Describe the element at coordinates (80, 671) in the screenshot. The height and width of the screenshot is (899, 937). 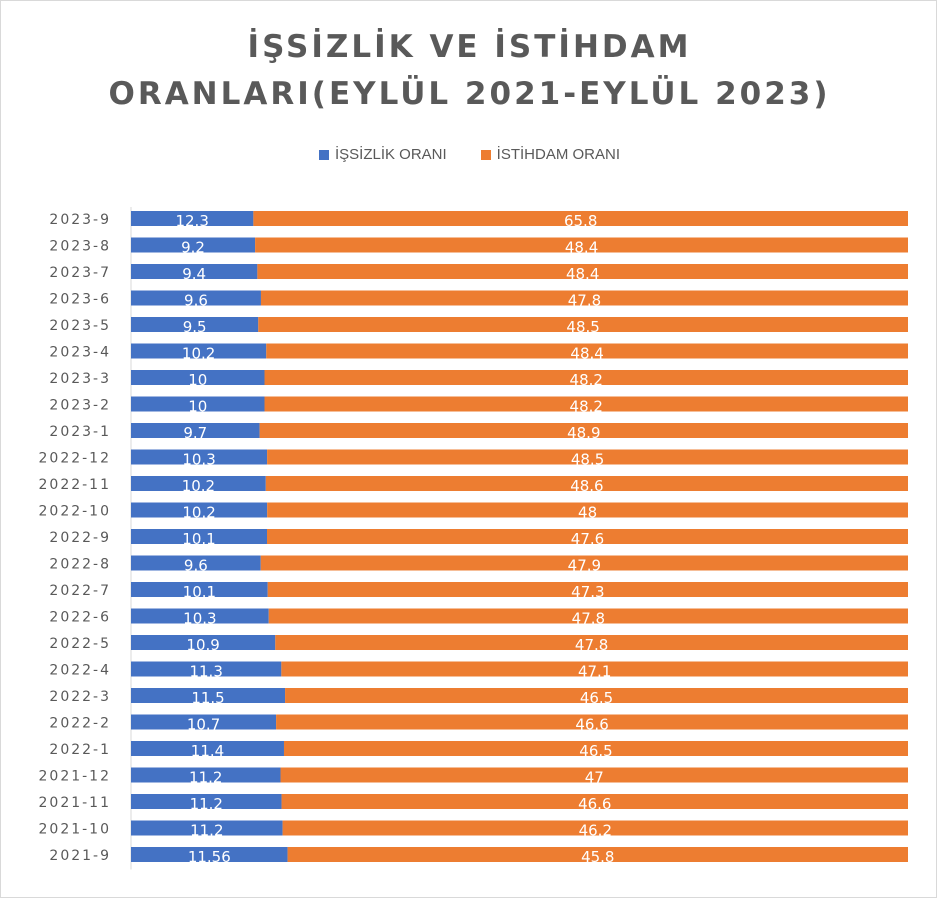
I see `category-label: 2022-4` at that location.